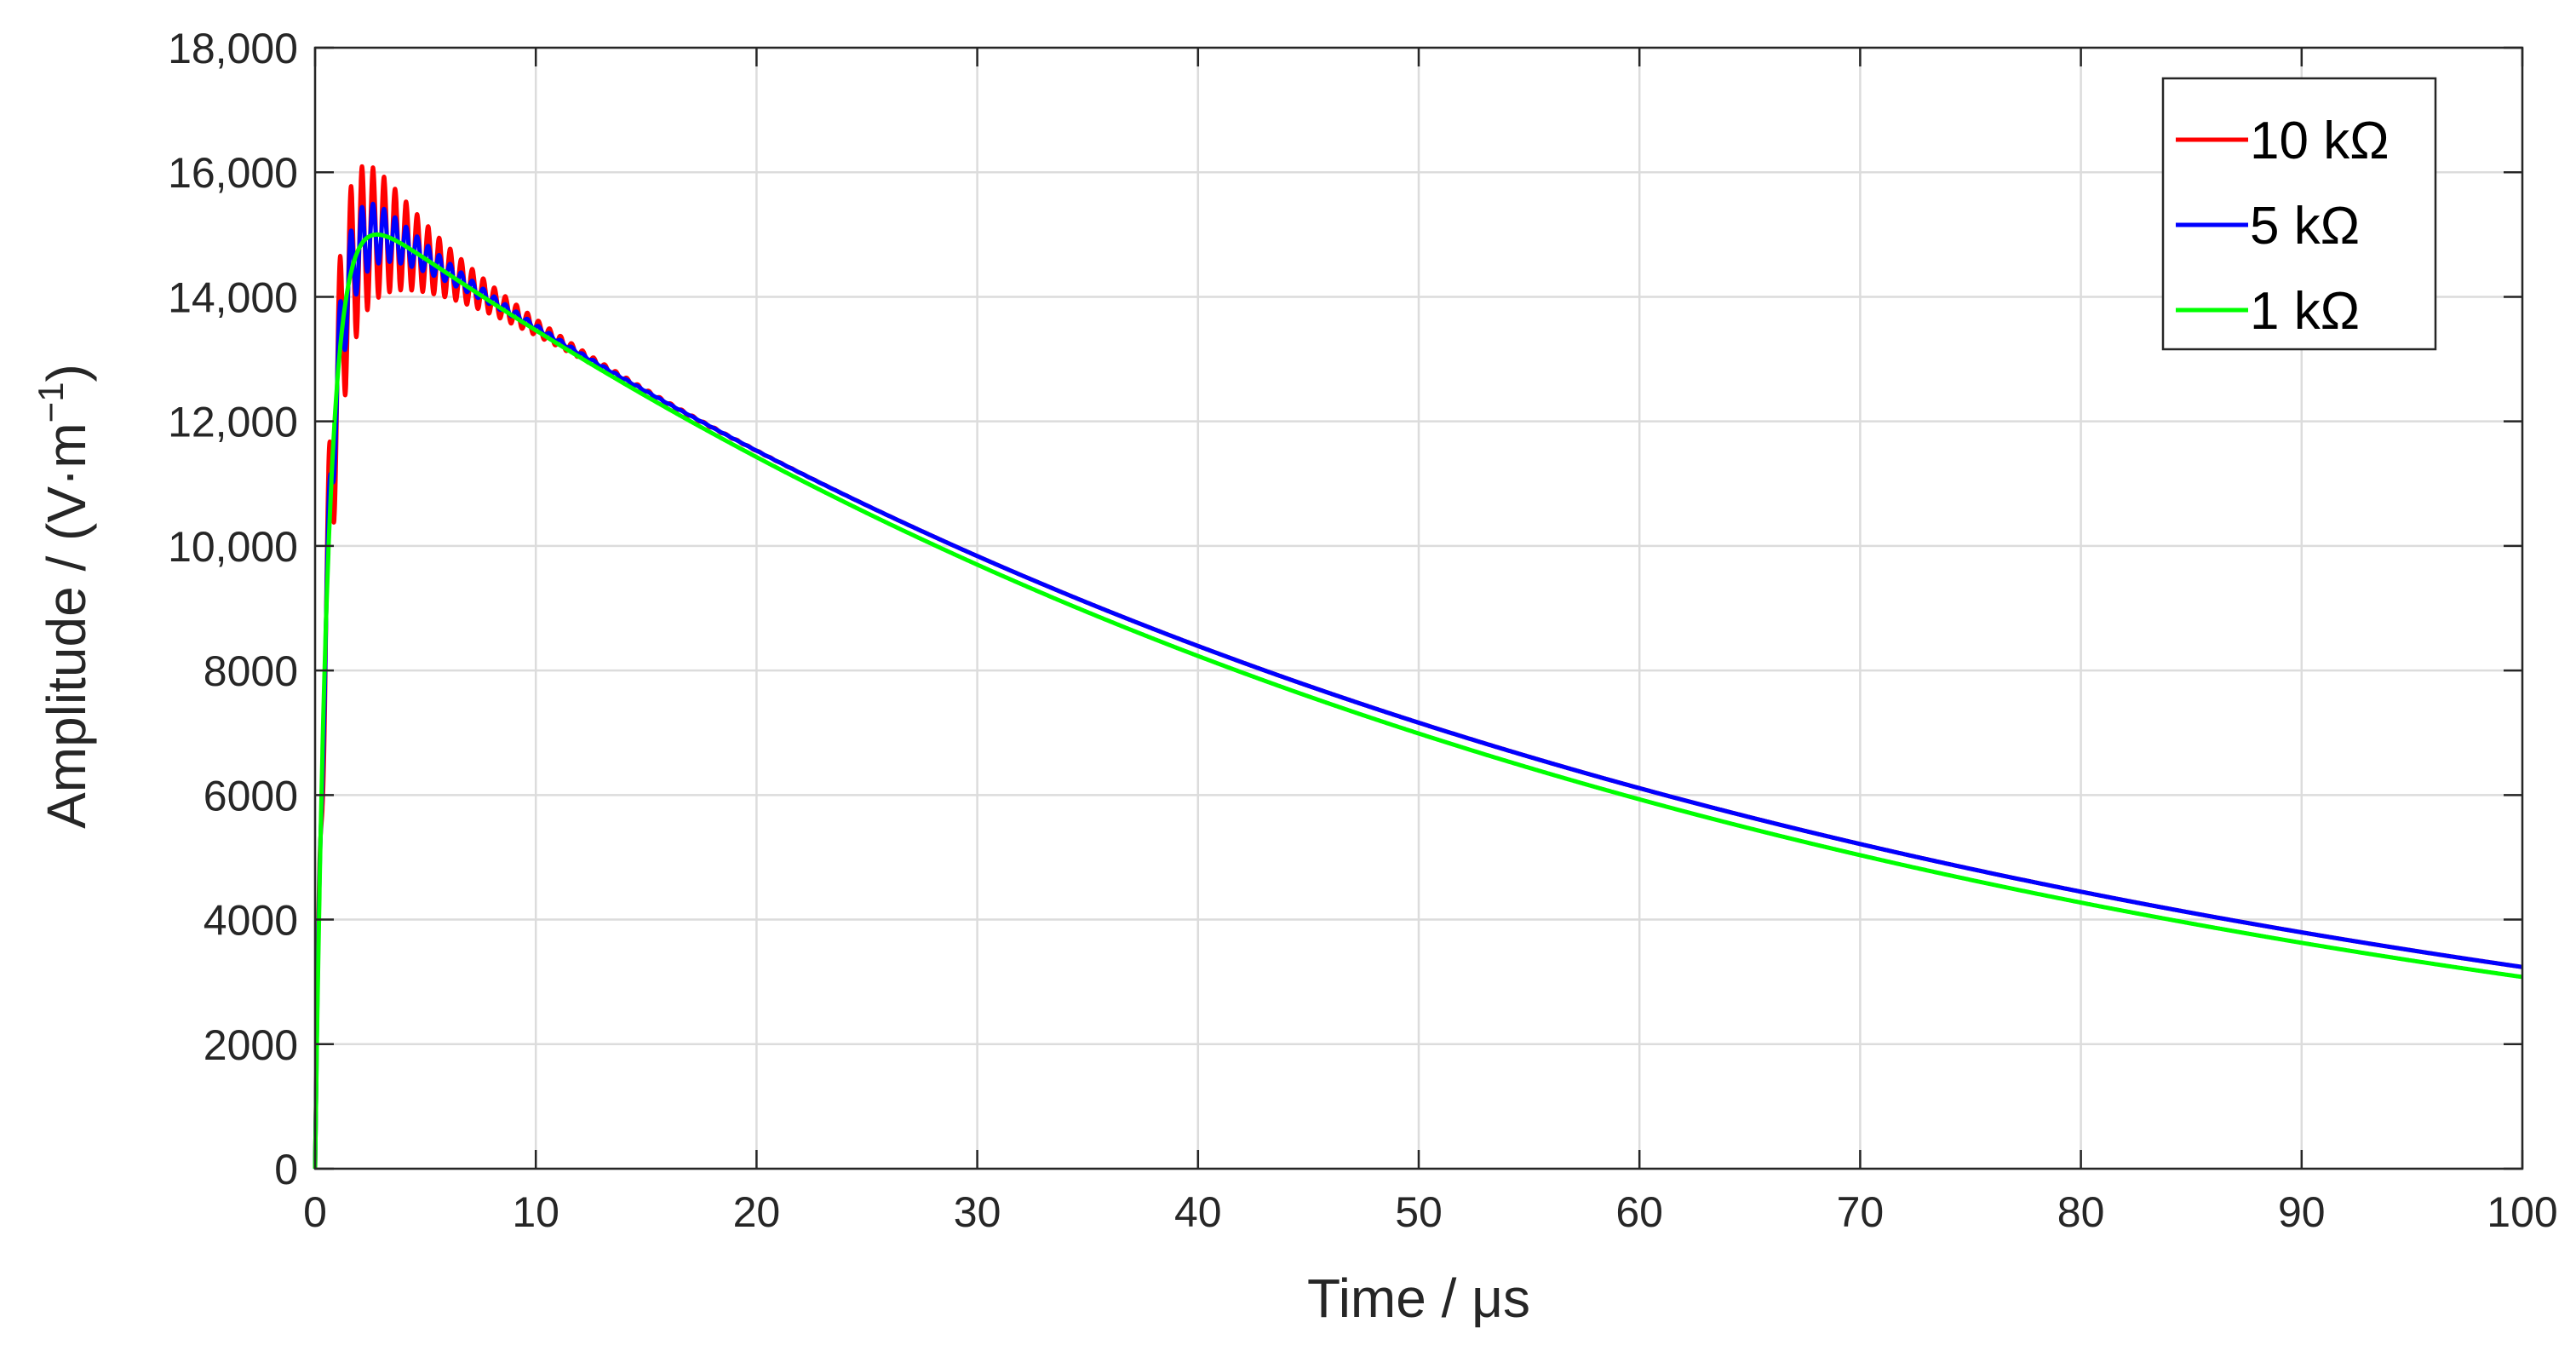  What do you see at coordinates (757, 1212) in the screenshot?
I see `x-tick-label: 20` at bounding box center [757, 1212].